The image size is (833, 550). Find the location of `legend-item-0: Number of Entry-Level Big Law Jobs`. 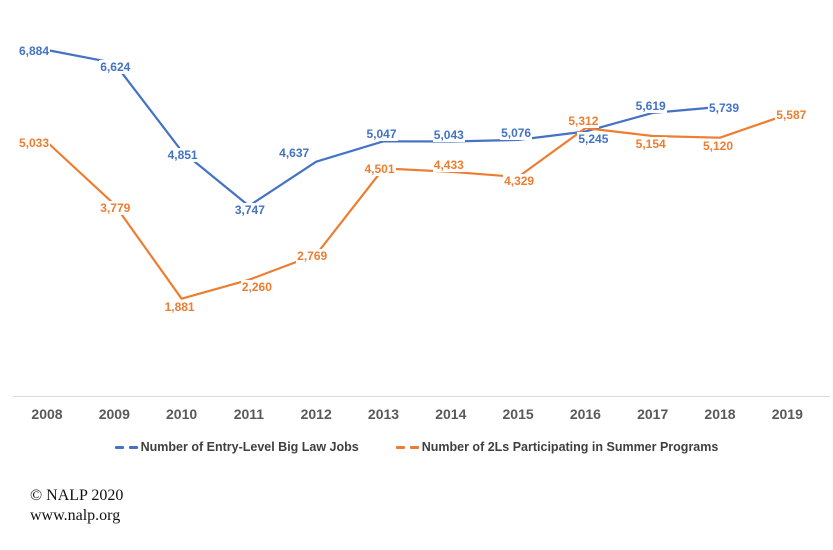

legend-item-0: Number of Entry-Level Big Law Jobs is located at coordinates (236, 447).